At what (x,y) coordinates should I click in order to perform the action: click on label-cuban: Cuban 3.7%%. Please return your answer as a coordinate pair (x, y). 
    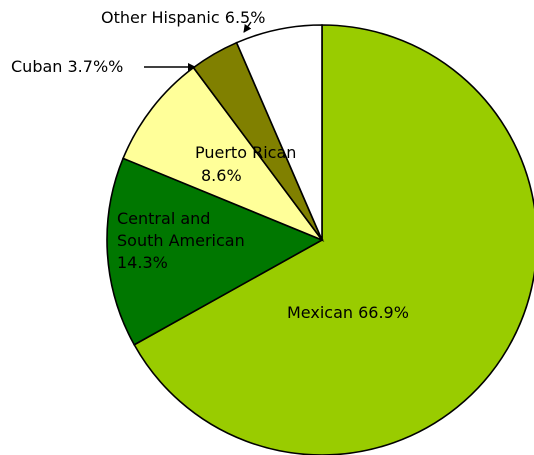
    Looking at the image, I should click on (67, 66).